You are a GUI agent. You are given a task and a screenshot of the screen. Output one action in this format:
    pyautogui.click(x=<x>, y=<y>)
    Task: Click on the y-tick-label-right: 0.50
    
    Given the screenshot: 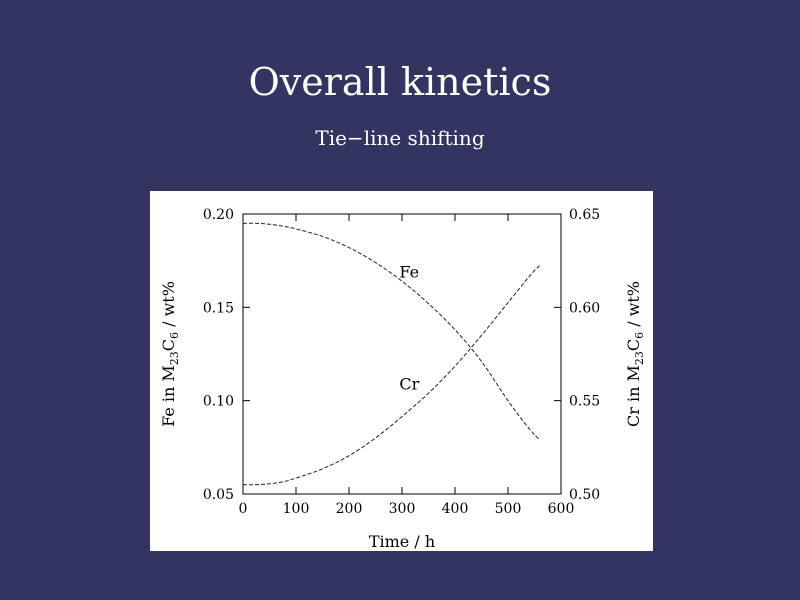 What is the action you would take?
    pyautogui.click(x=584, y=495)
    